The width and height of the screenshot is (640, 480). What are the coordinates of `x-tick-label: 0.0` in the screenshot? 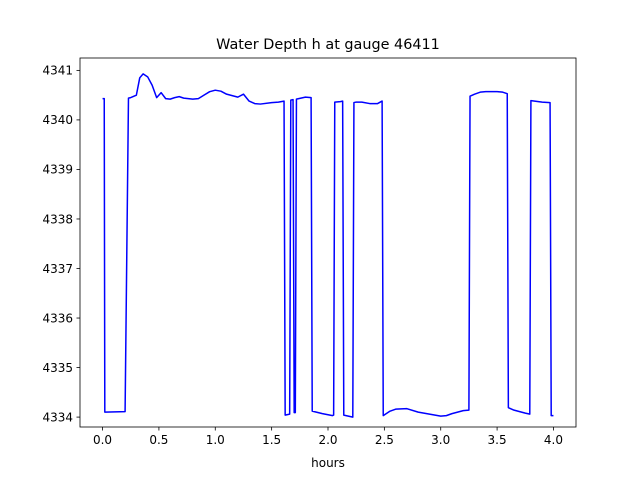 It's located at (102, 440).